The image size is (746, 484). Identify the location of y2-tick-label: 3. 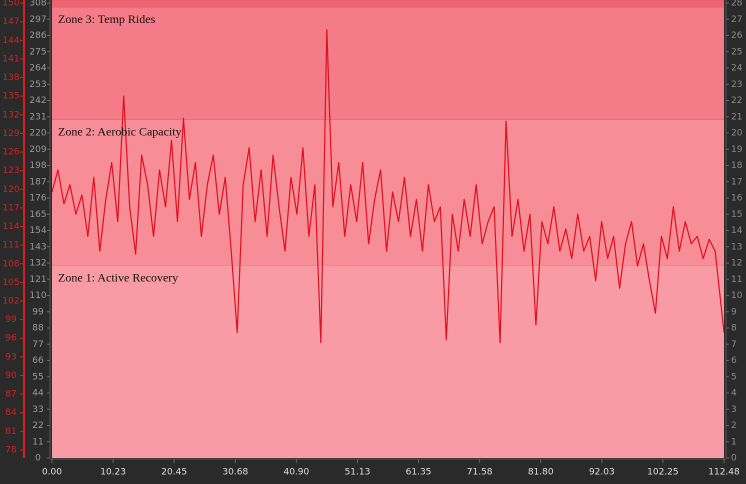
(734, 410).